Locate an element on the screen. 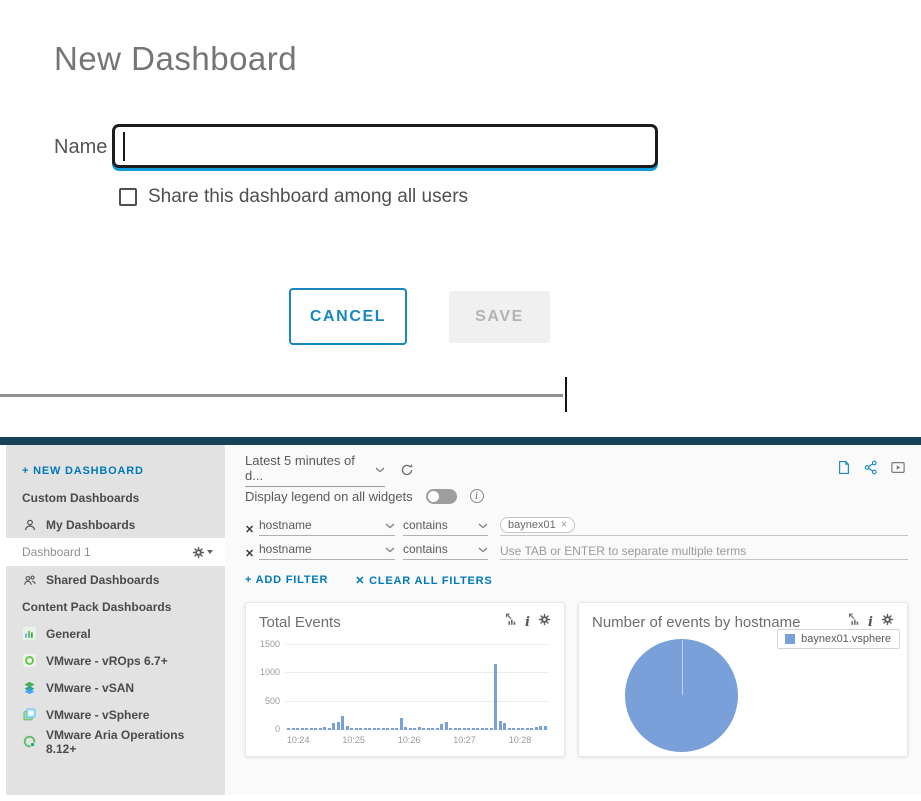 Image resolution: width=921 pixels, height=801 pixels. legend-info-icon: i is located at coordinates (476, 496).